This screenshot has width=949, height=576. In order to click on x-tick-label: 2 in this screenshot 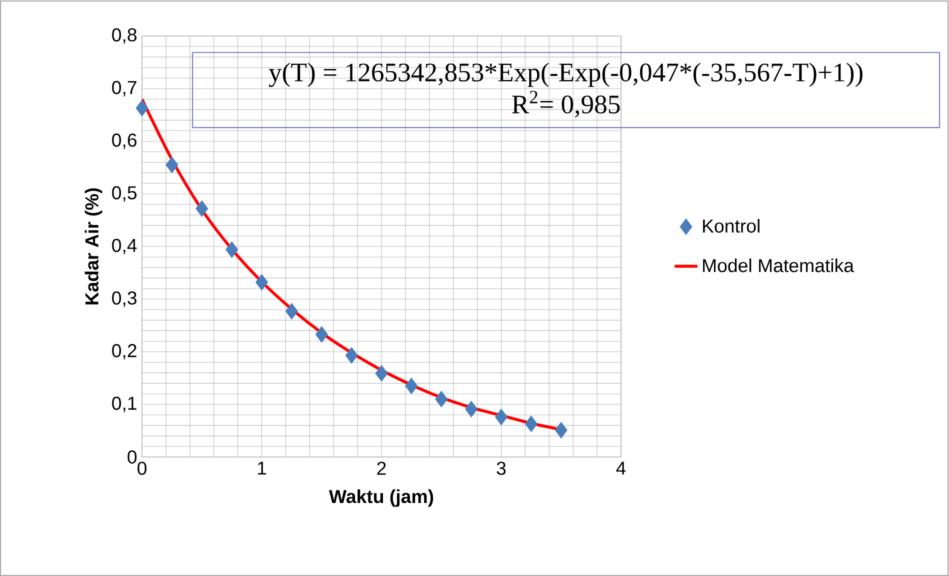, I will do `click(381, 468)`.